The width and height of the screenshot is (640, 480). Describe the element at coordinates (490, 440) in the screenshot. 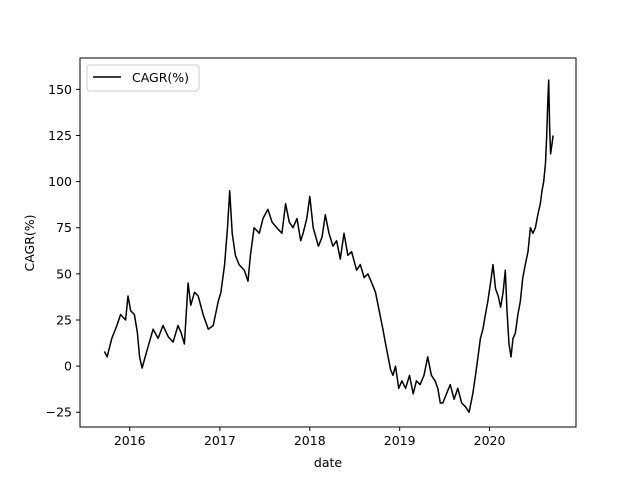

I see `x-tick-label: 2020` at that location.